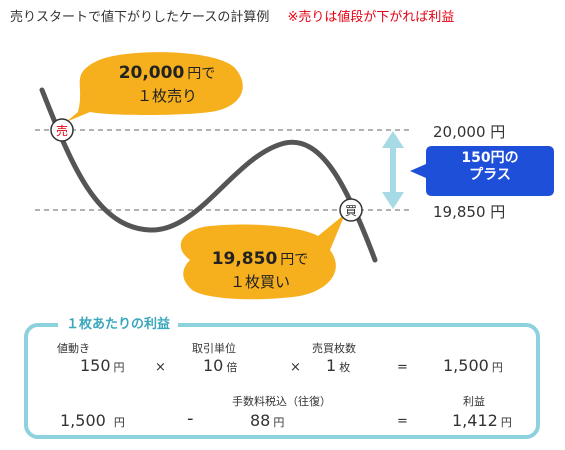  What do you see at coordinates (402, 421) in the screenshot?
I see `equals-operator-2: =` at bounding box center [402, 421].